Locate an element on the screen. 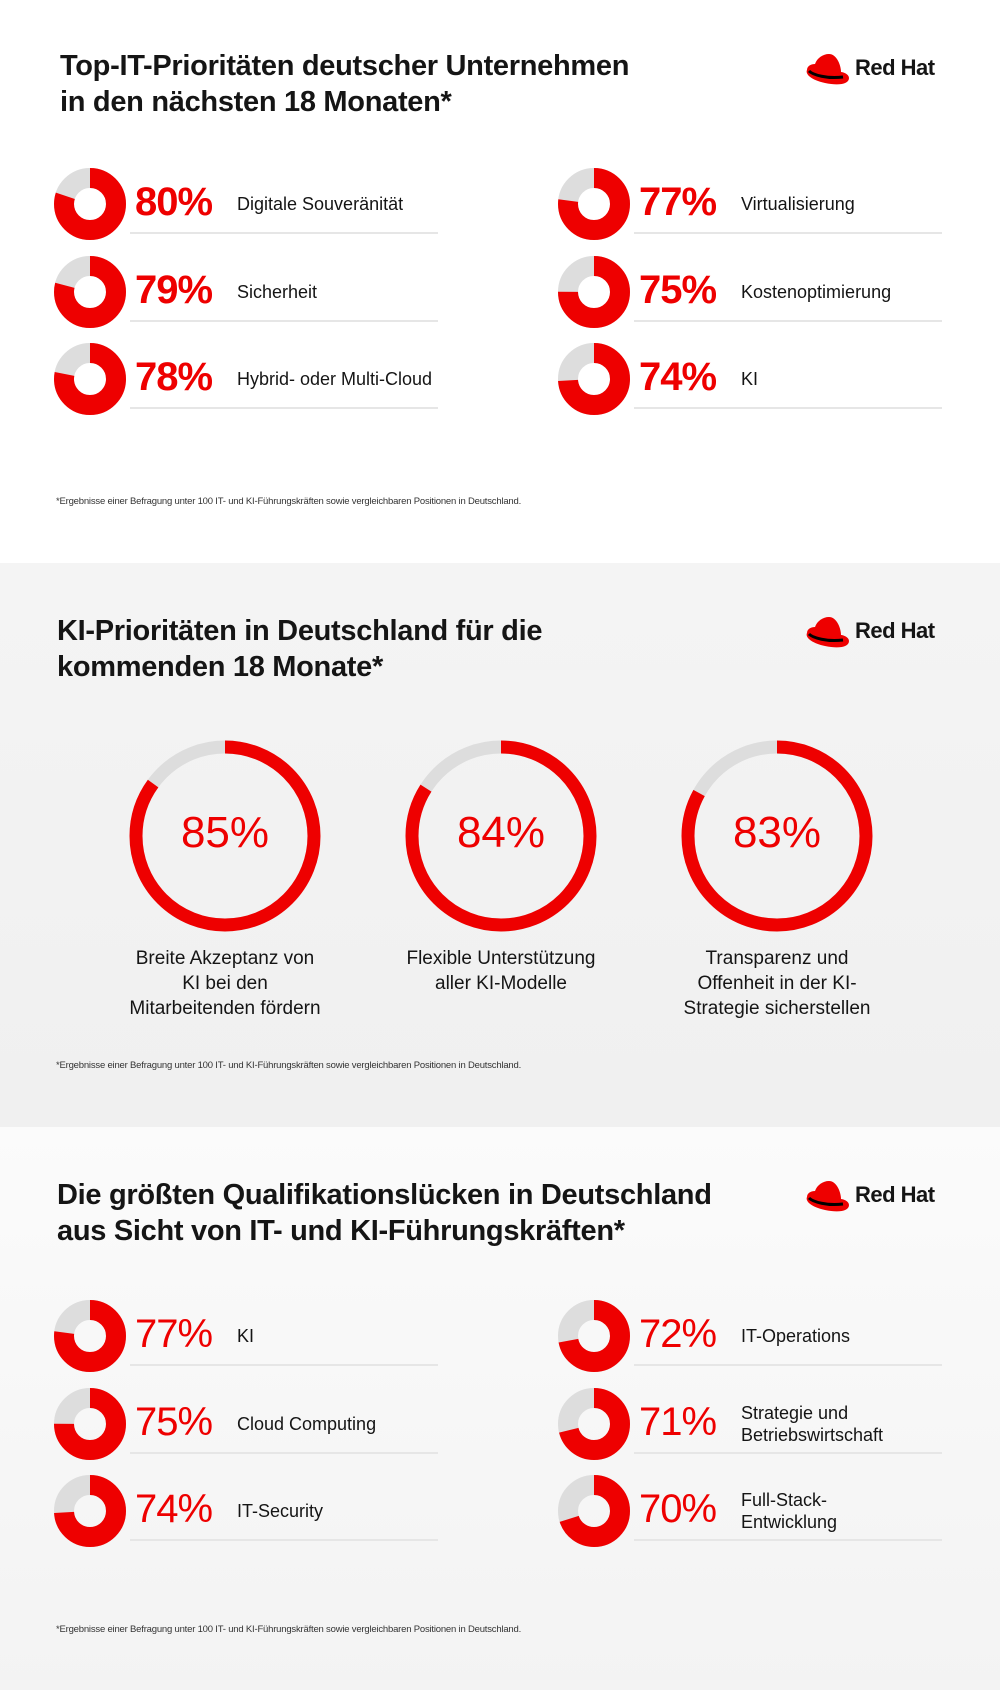 Image resolution: width=1000 pixels, height=1690 pixels. item-label: Hybrid- oder Multi-Cloud is located at coordinates (335, 379).